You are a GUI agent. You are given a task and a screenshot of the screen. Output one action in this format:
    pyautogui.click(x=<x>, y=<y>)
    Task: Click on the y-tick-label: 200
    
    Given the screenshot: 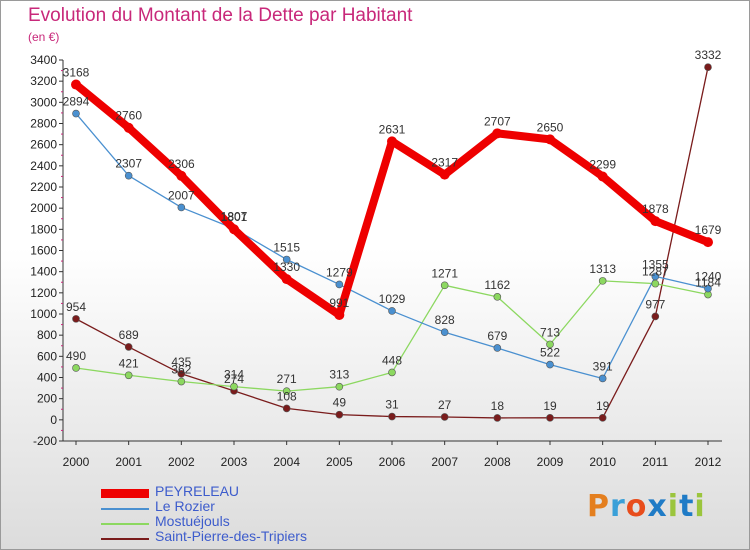 What is the action you would take?
    pyautogui.click(x=47, y=399)
    